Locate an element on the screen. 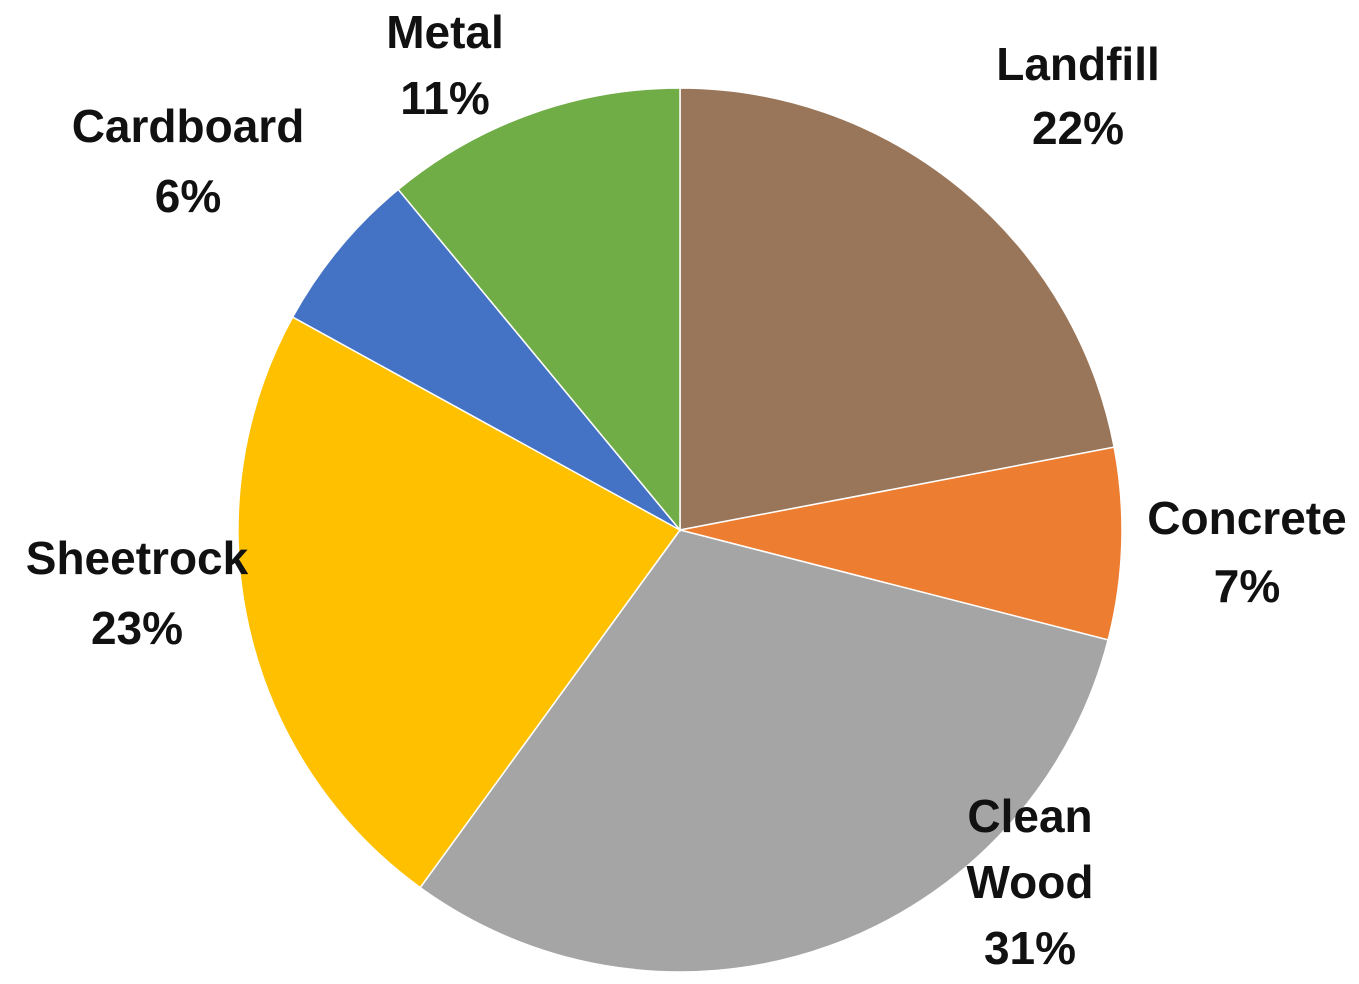  slice-label-sheetrock: Sheetrock 23% is located at coordinates (137, 593).